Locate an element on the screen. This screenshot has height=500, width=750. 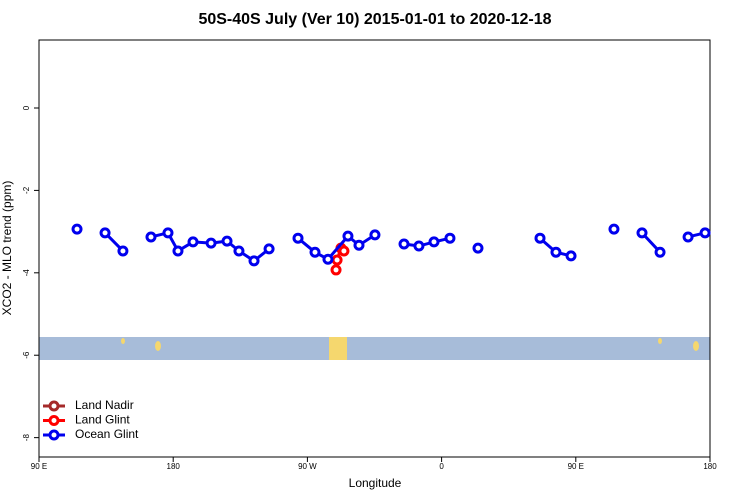
y-tick-label: 0 is located at coordinates (26, 107).